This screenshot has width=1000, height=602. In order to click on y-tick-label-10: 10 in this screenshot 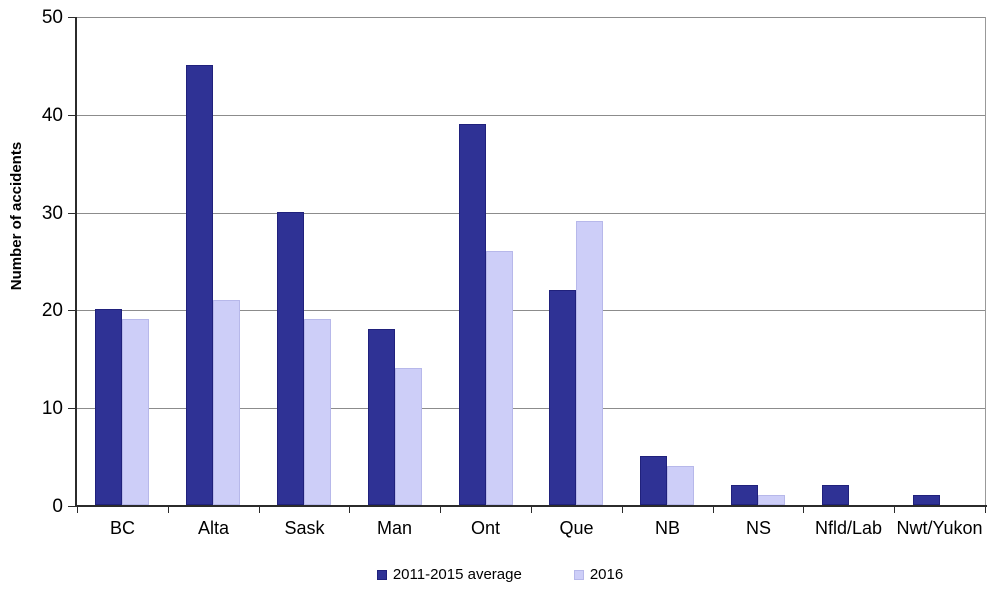, I will do `click(52, 408)`.